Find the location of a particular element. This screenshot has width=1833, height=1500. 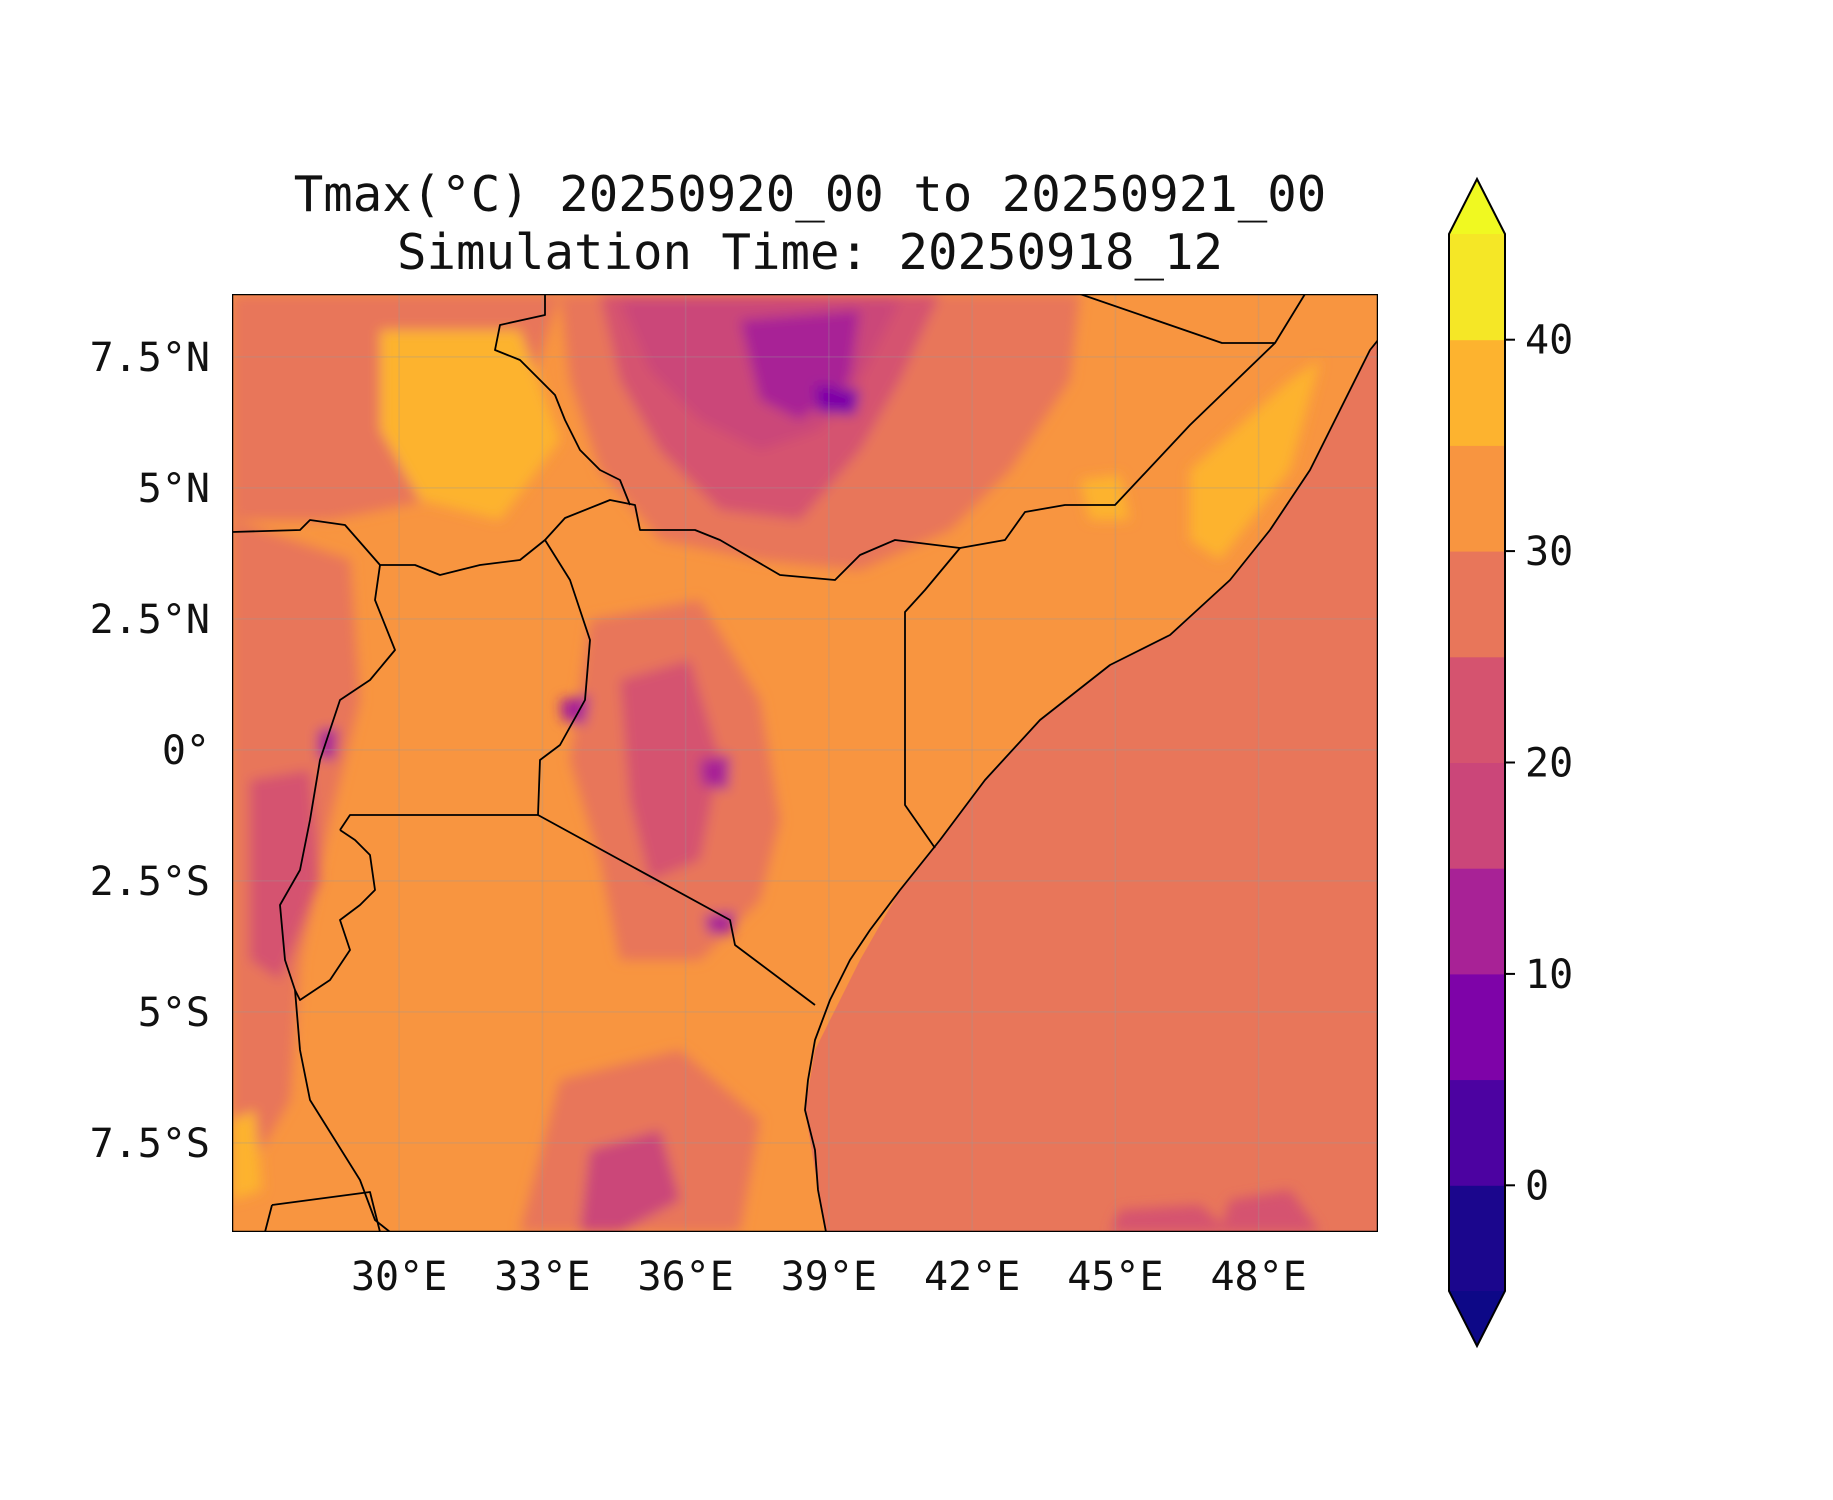

border-kenya-somalia is located at coordinates (932, 698).